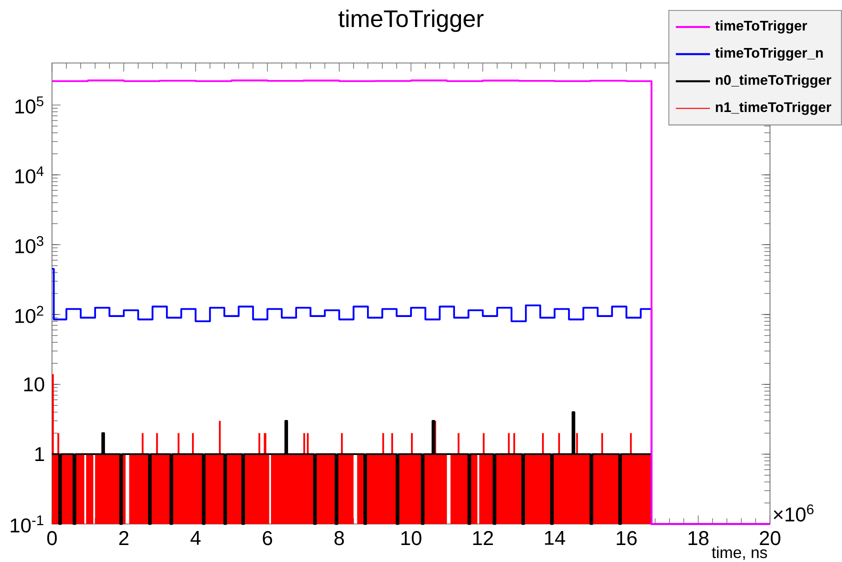  I want to click on legend-label: n0_timeToTrigger, so click(774, 81).